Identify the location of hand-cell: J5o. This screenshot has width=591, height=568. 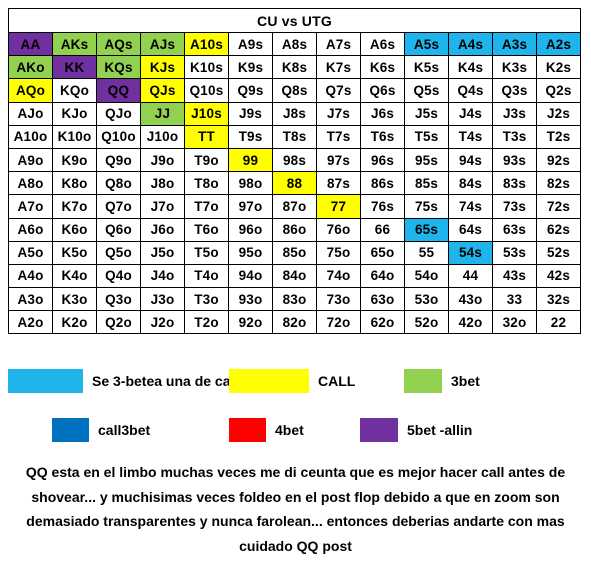
(163, 252).